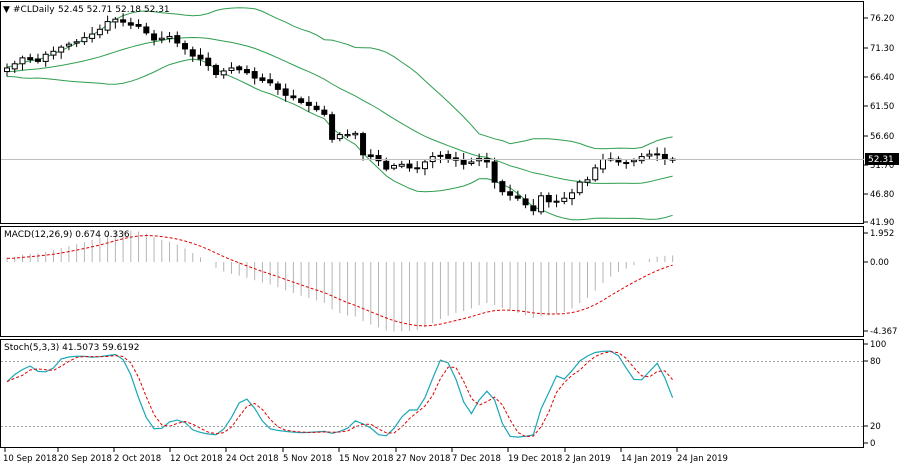  I want to click on time-tick: 27 Nov 2018, so click(423, 459).